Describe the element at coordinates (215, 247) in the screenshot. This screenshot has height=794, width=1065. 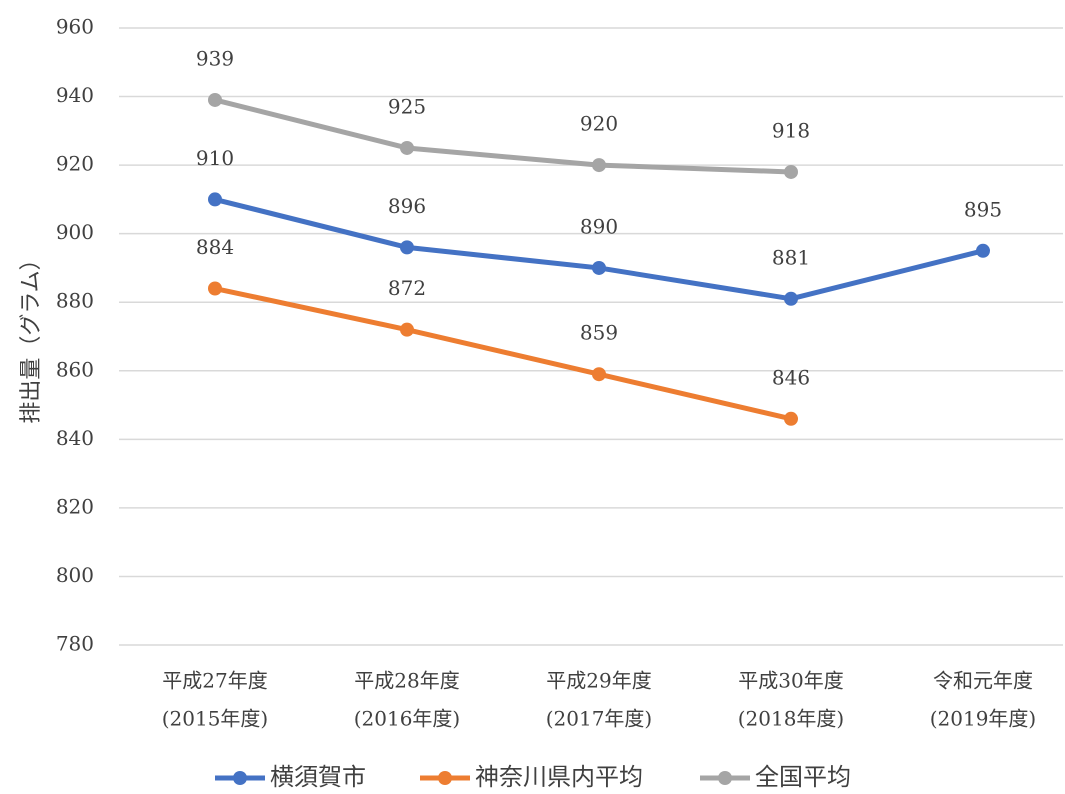
I see `data-label: 884` at that location.